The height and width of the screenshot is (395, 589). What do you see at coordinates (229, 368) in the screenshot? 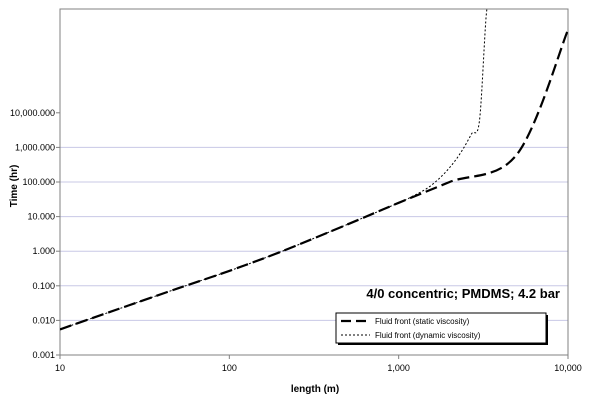
I see `x-tick-label: 100` at bounding box center [229, 368].